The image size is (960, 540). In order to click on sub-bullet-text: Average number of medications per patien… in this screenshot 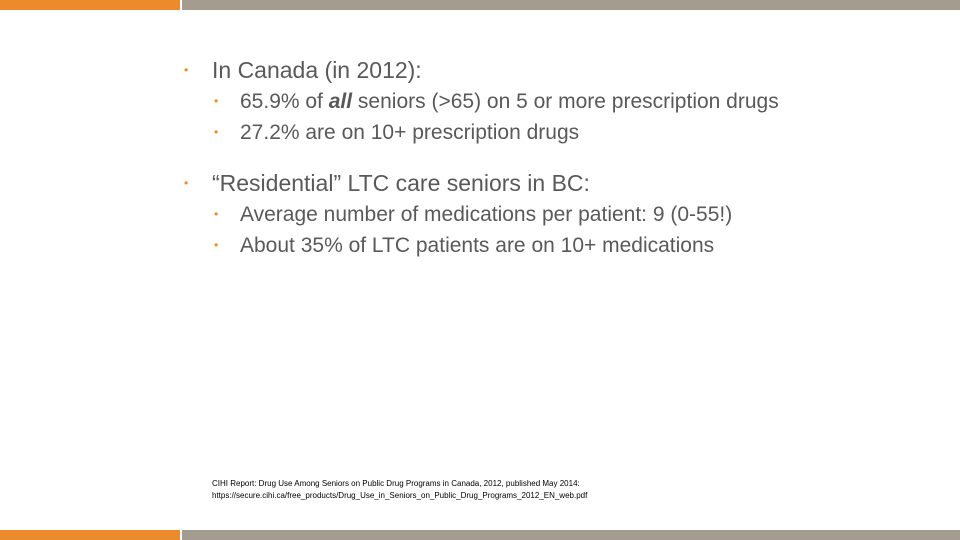, I will do `click(486, 214)`.